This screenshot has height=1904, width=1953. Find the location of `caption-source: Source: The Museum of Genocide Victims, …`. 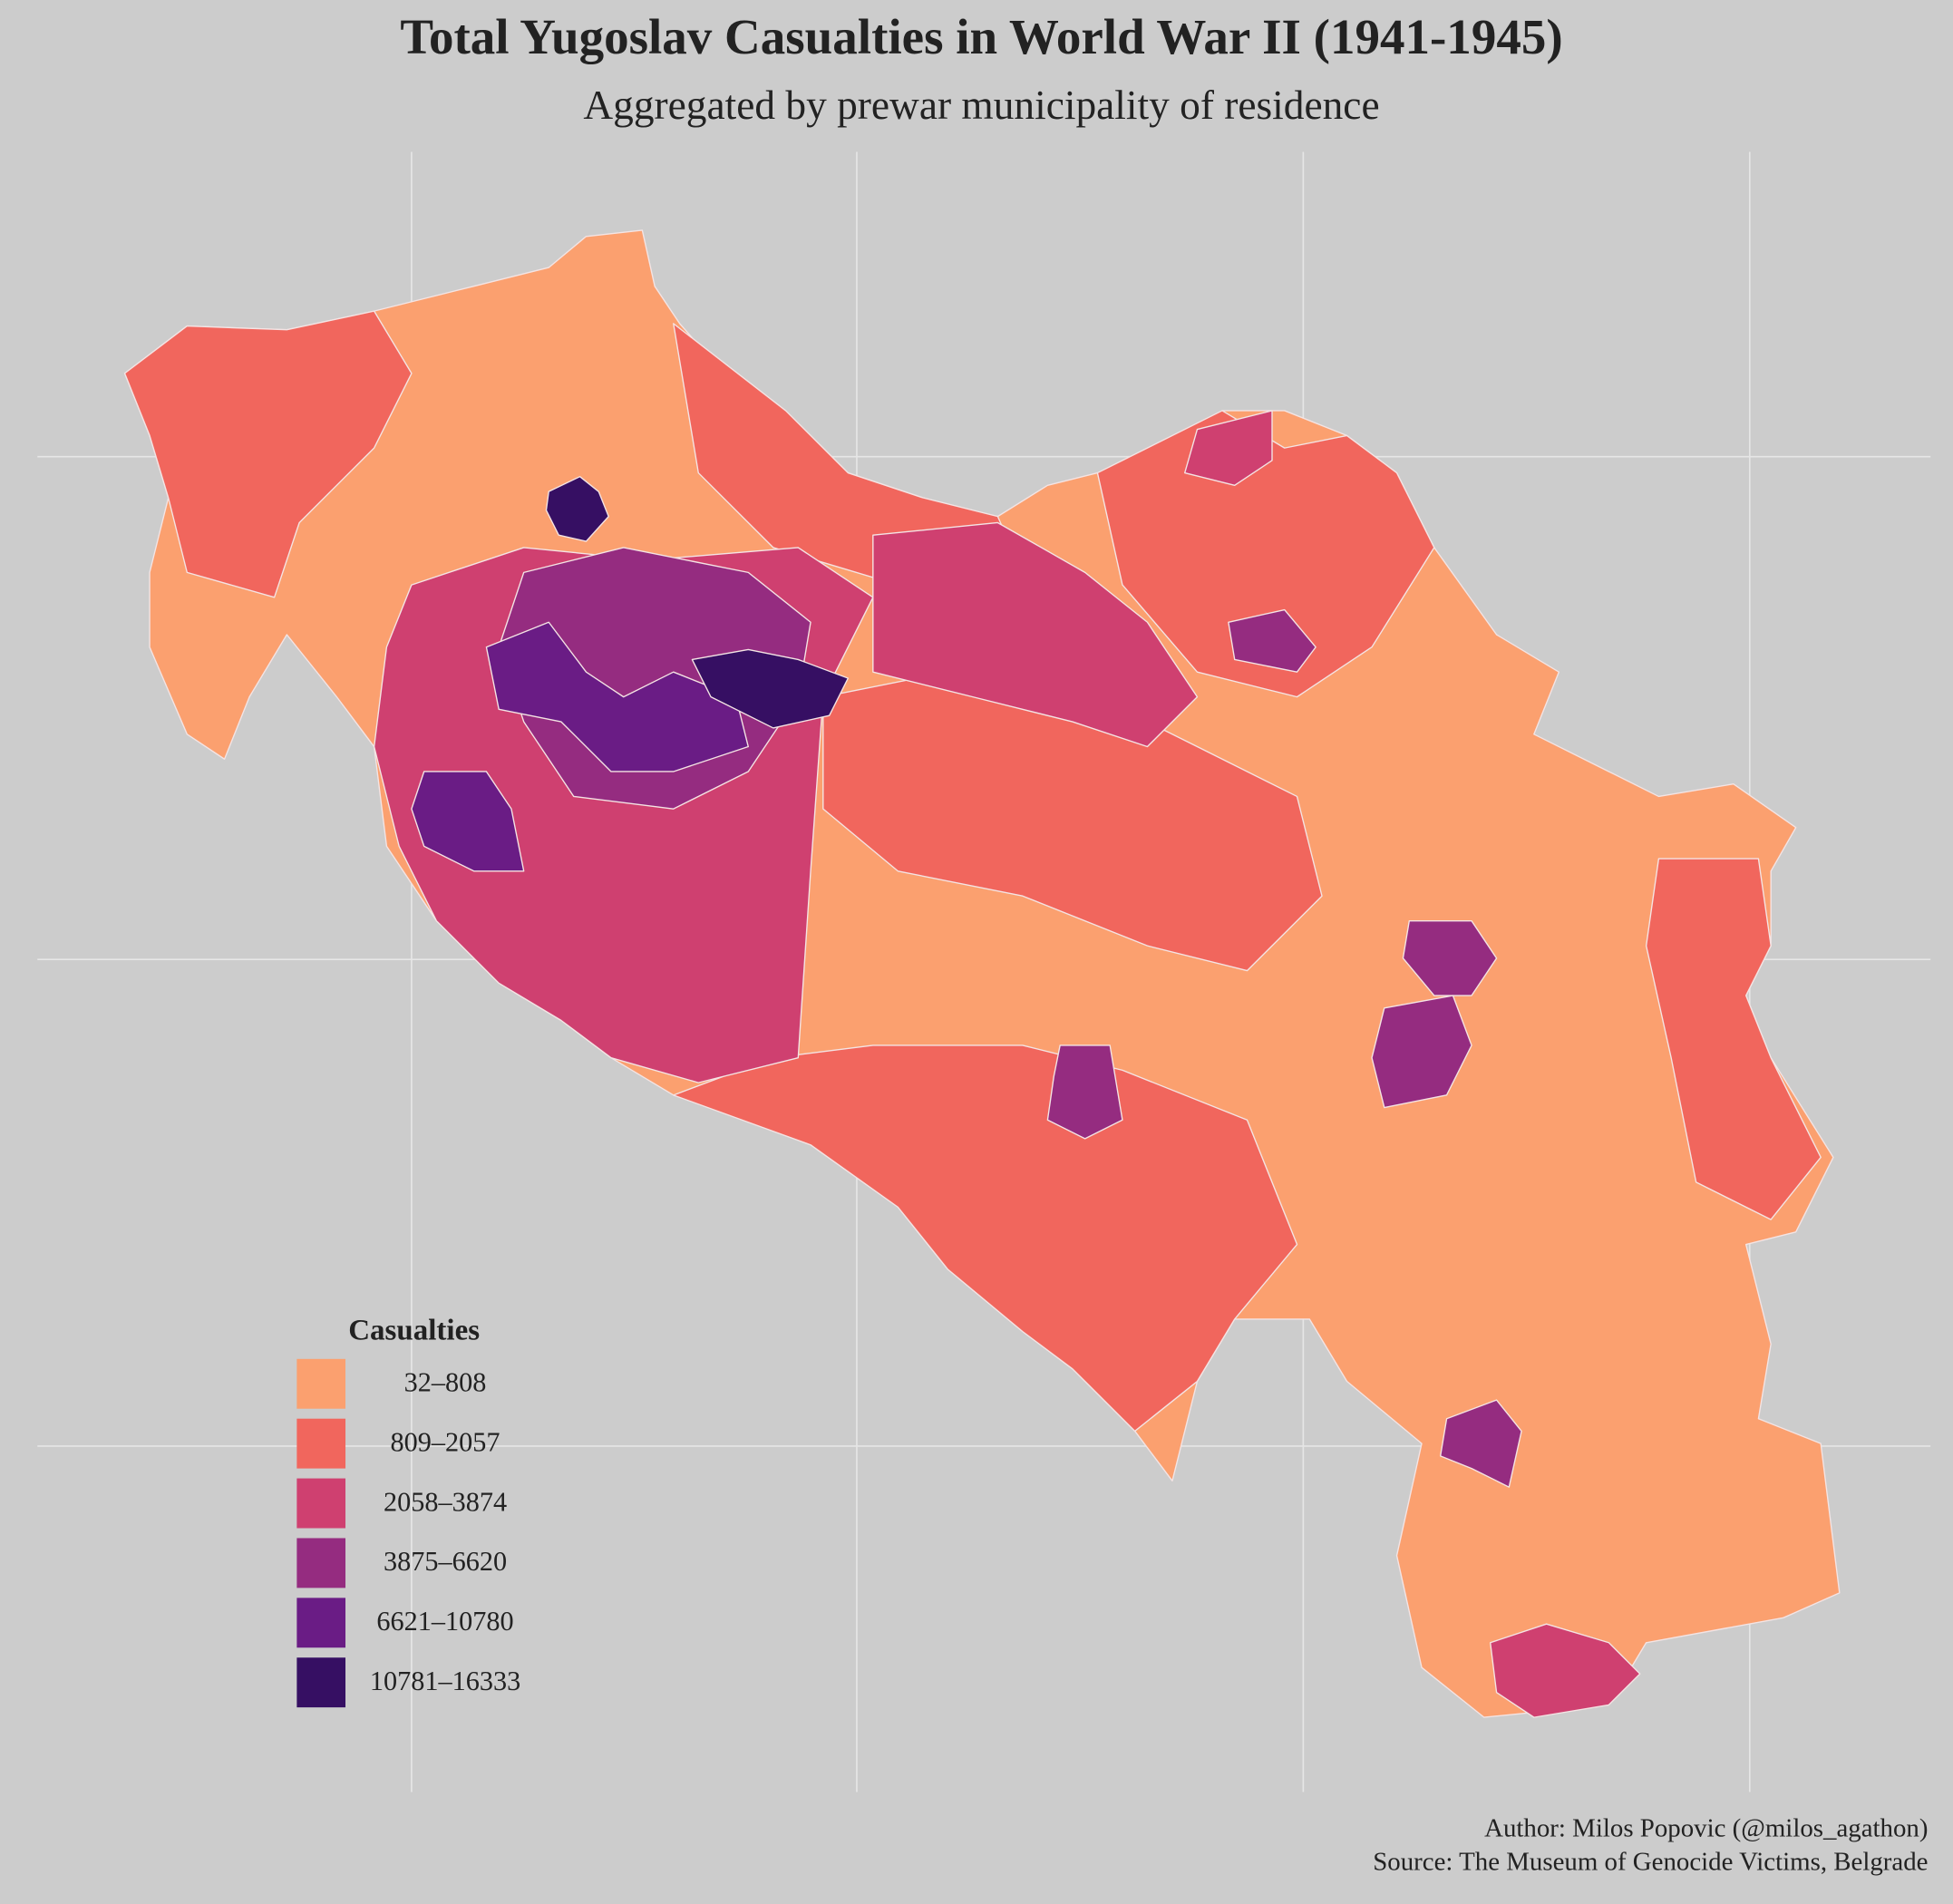

caption-source: Source: The Museum of Genocide Victims, … is located at coordinates (1650, 1862).